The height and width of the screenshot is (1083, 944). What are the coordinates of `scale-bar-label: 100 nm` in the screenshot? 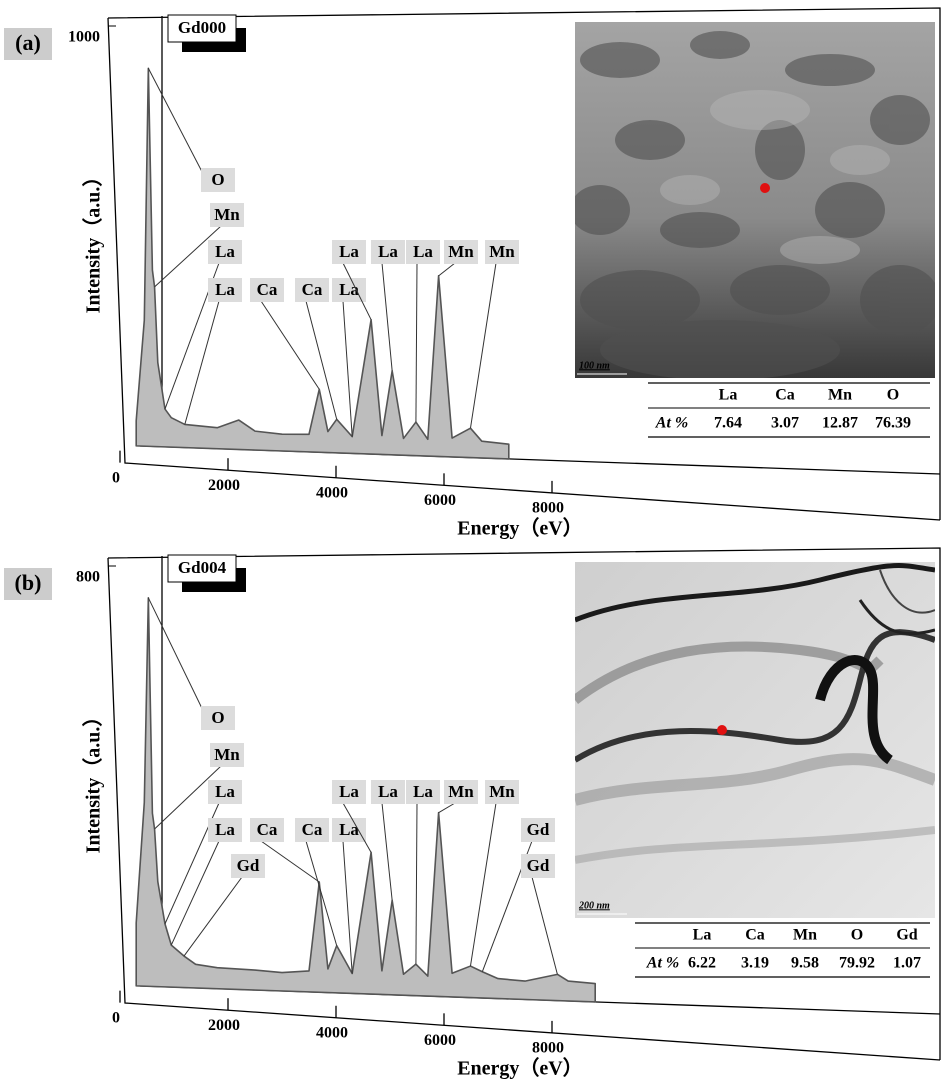 It's located at (594, 365).